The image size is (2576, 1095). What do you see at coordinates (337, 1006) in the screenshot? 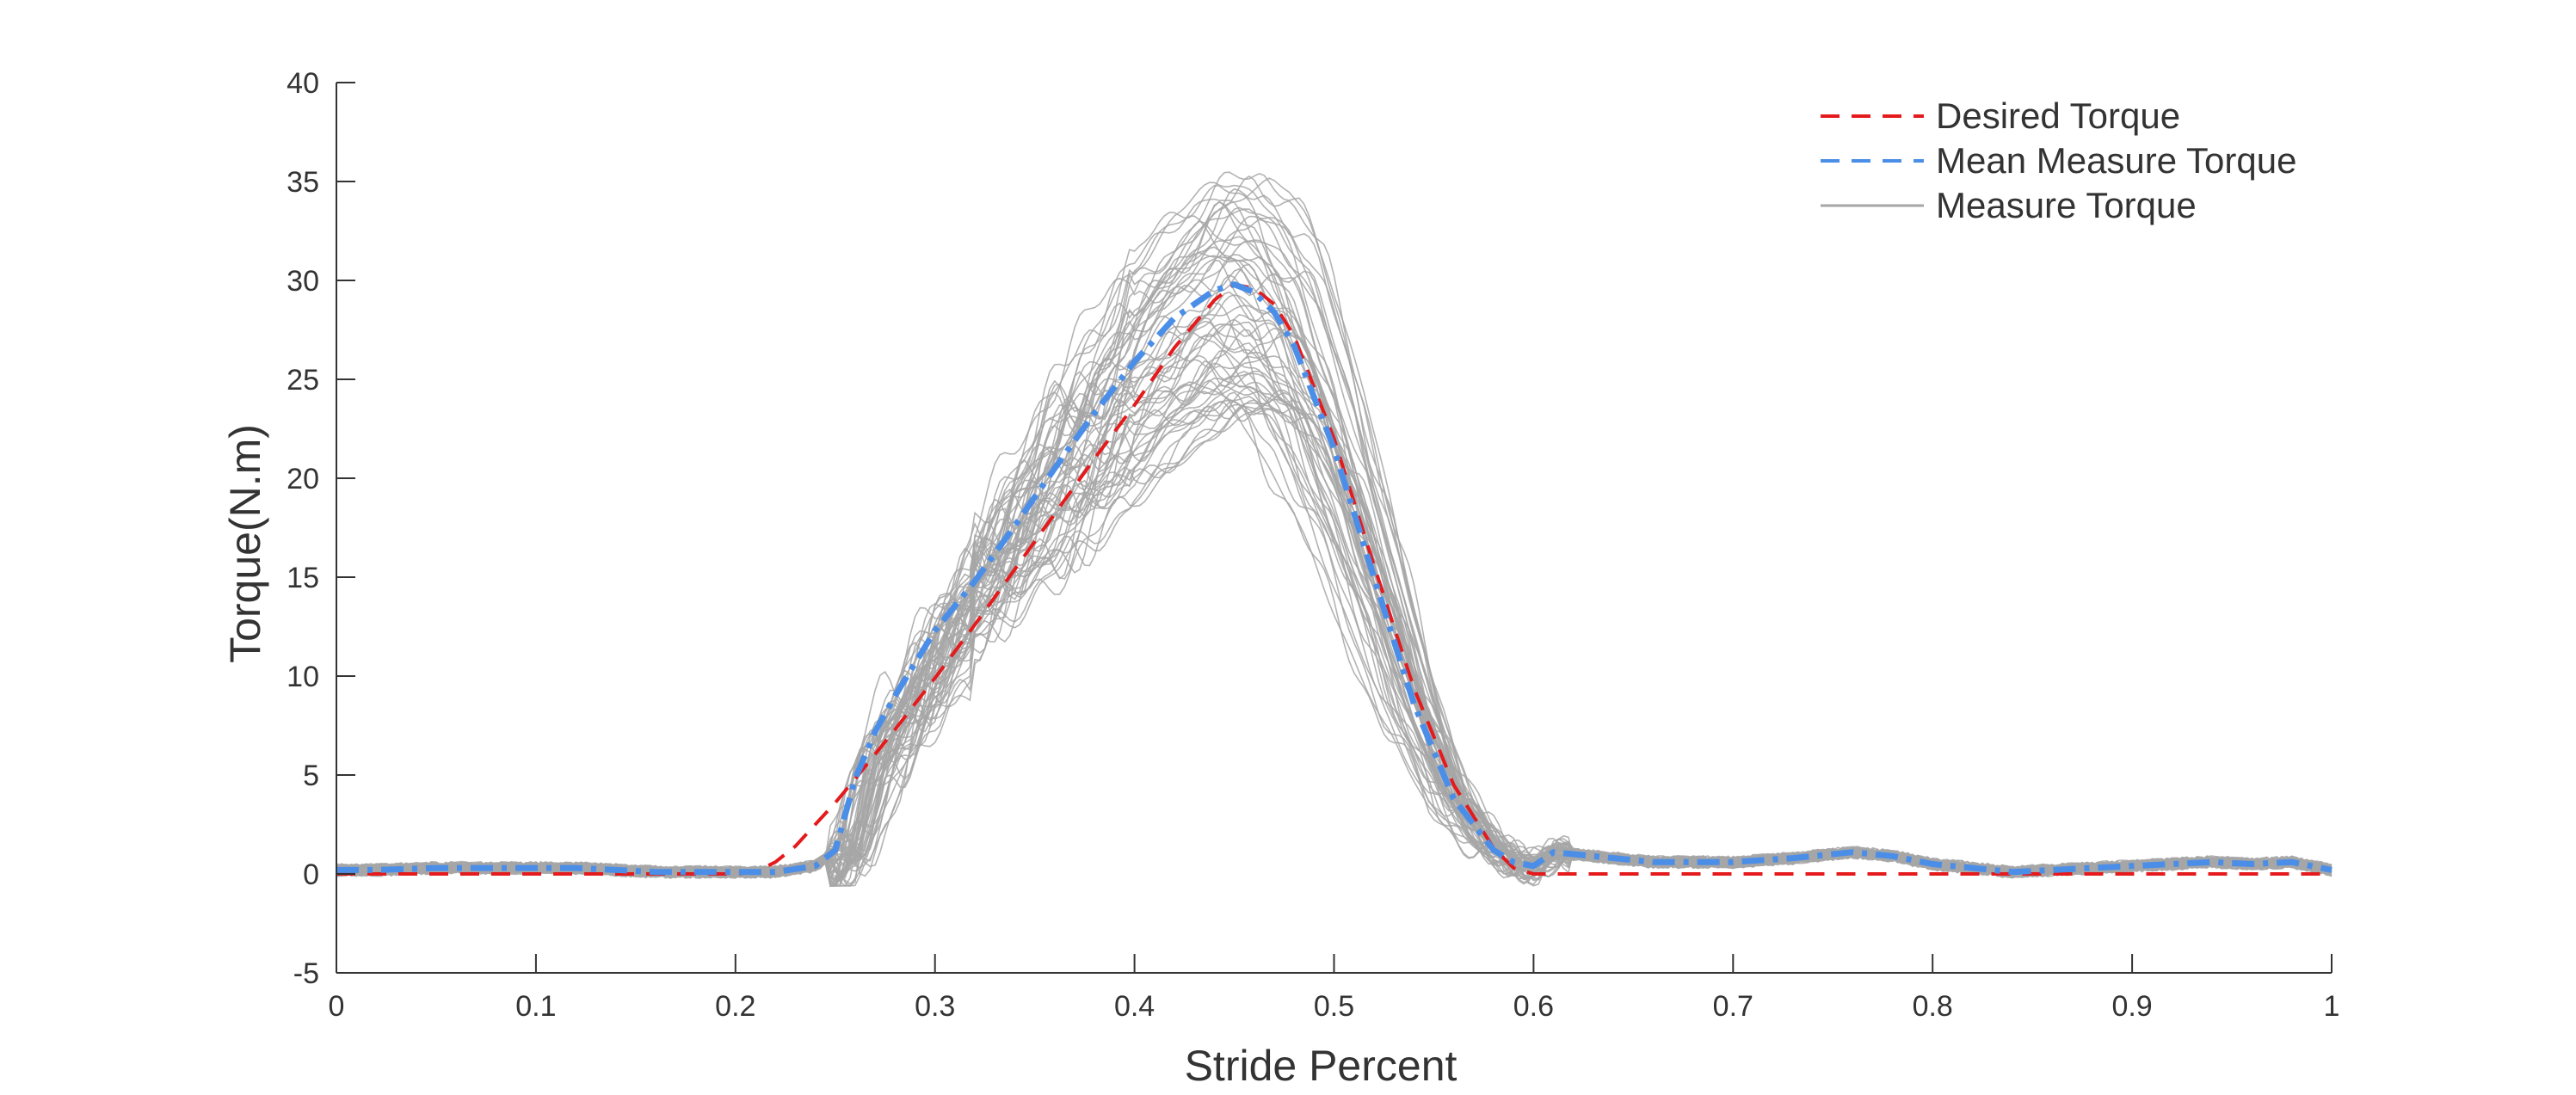
I see `x-tick-label: 0` at bounding box center [337, 1006].